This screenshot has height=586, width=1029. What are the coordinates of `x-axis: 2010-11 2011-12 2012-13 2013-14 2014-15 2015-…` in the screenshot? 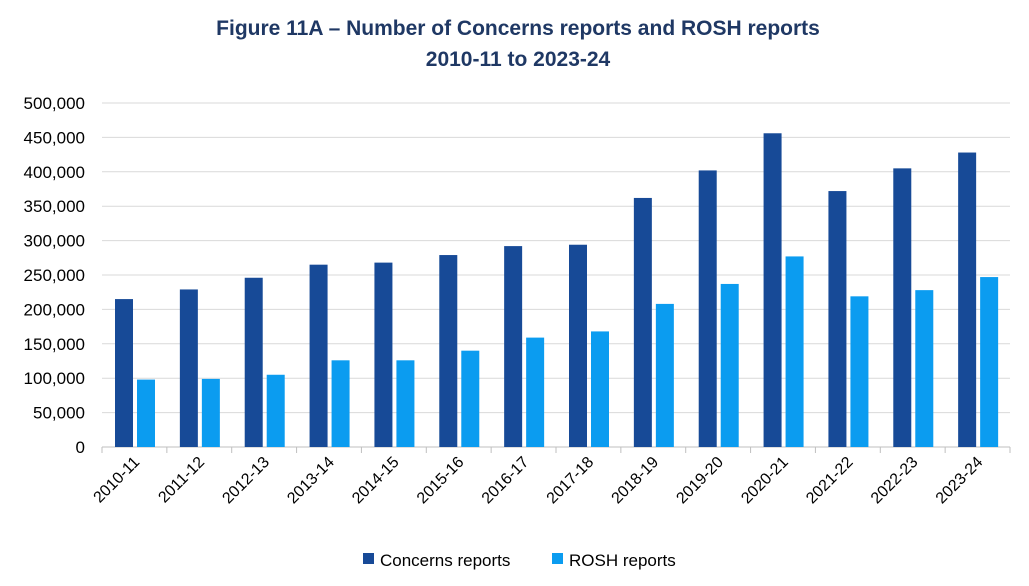 It's located at (551, 477).